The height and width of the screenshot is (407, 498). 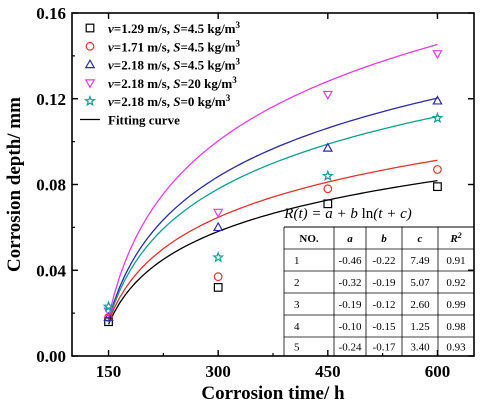 What do you see at coordinates (297, 348) in the screenshot?
I see `table-cell: 5` at bounding box center [297, 348].